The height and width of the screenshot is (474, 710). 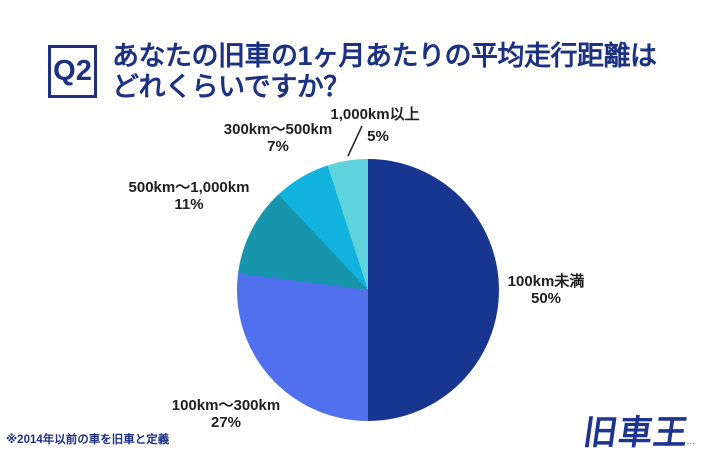 I want to click on question-number-label: Q2, so click(x=72, y=71).